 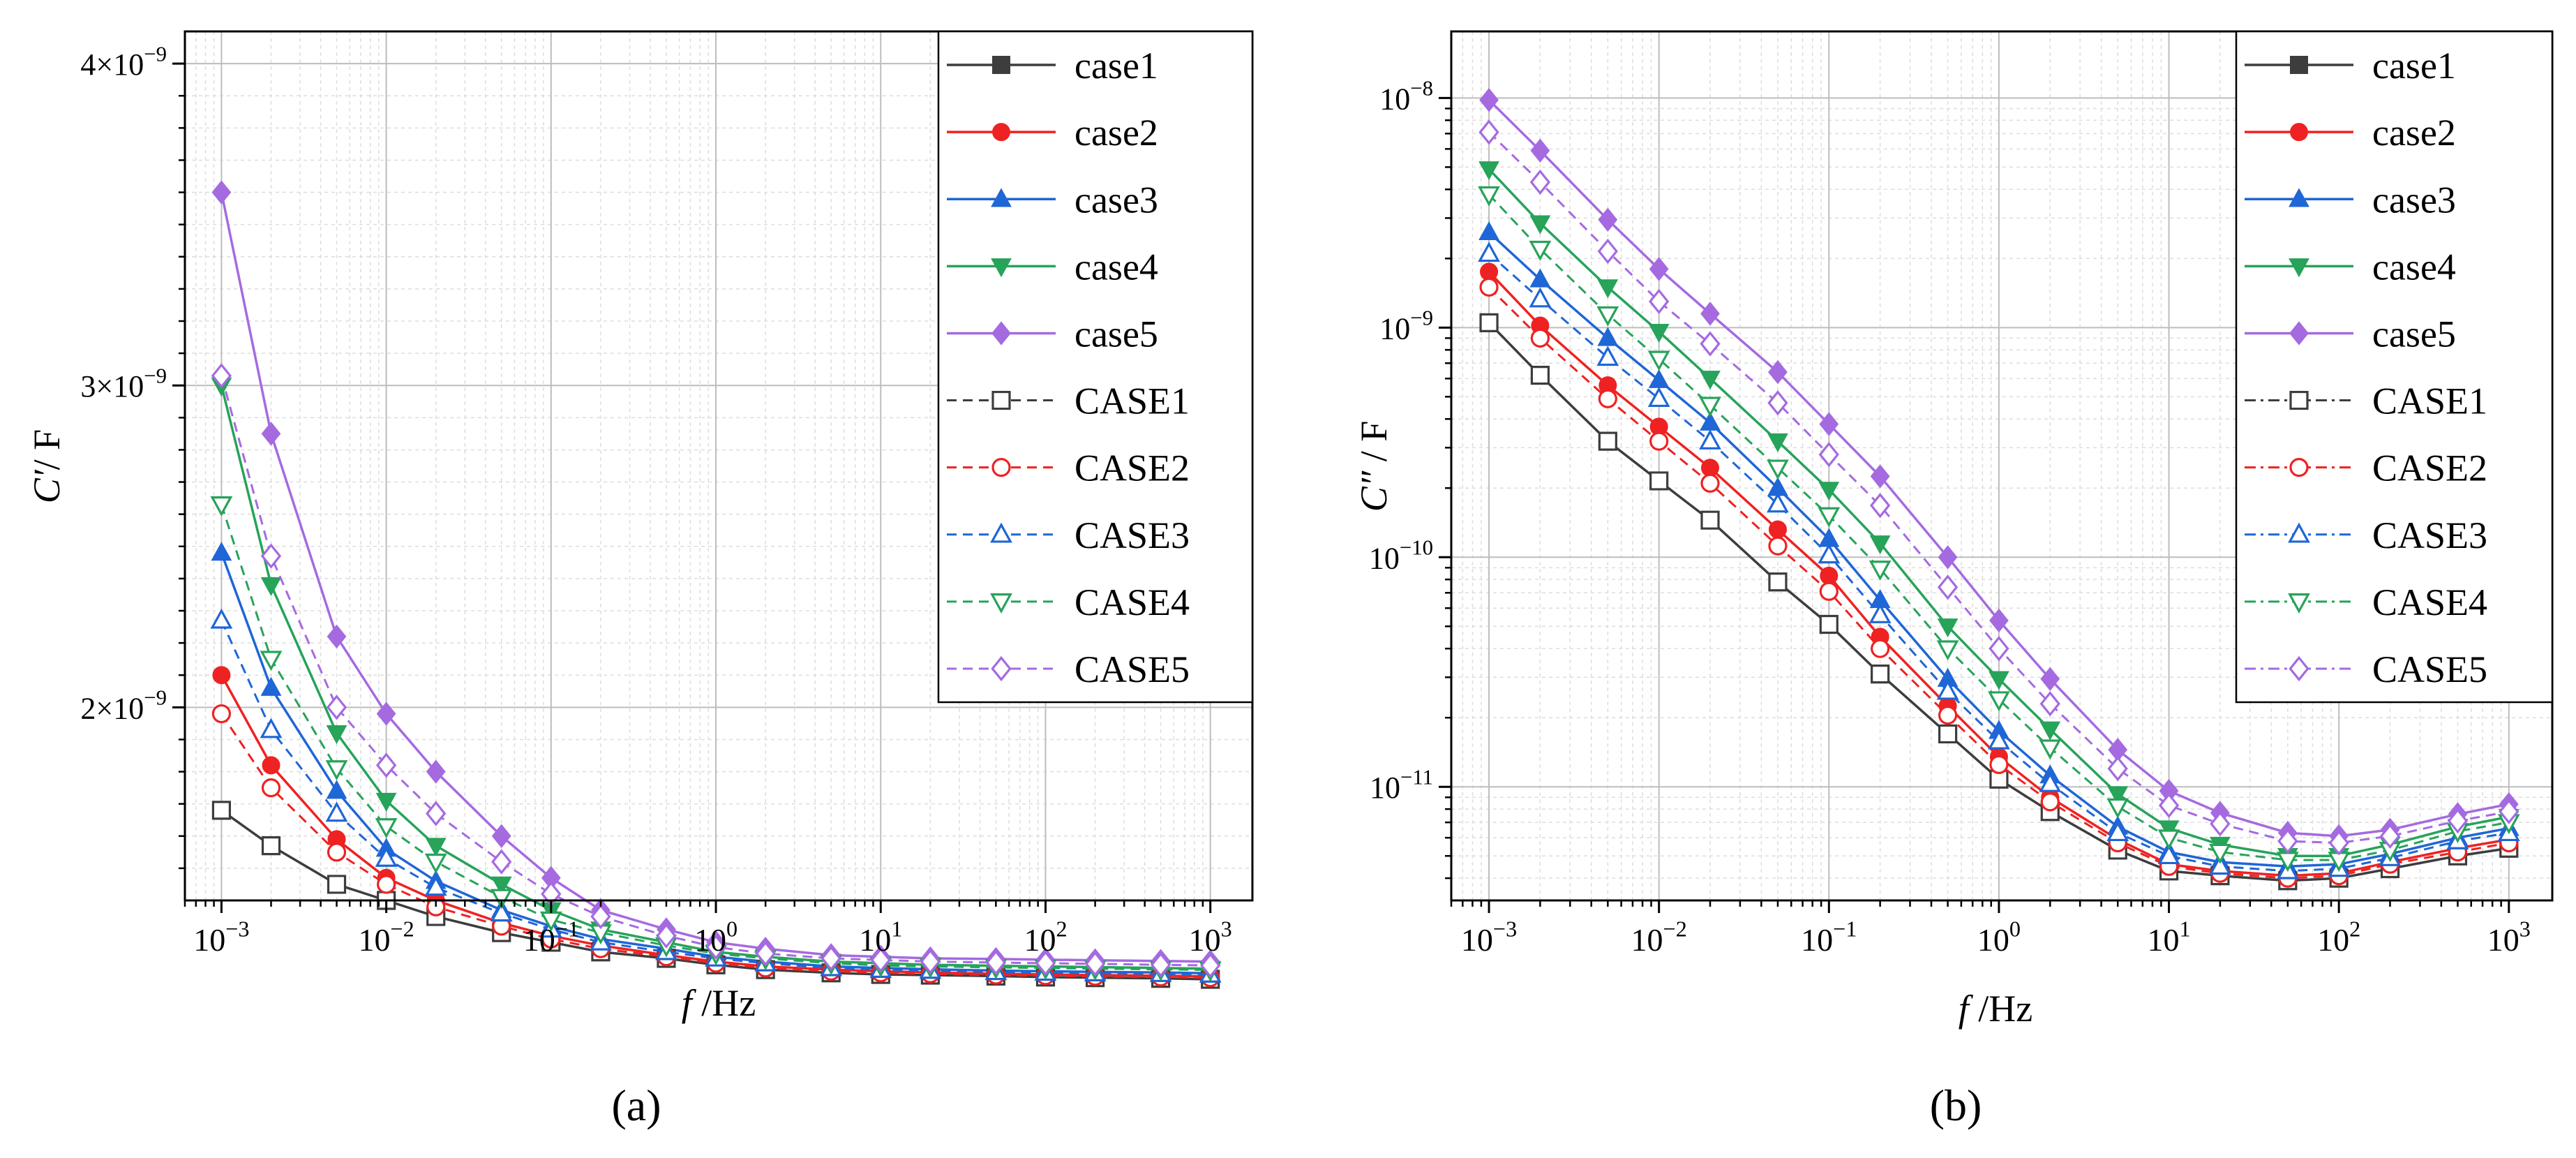 What do you see at coordinates (1116, 133) in the screenshot?
I see `legend-label: case2` at bounding box center [1116, 133].